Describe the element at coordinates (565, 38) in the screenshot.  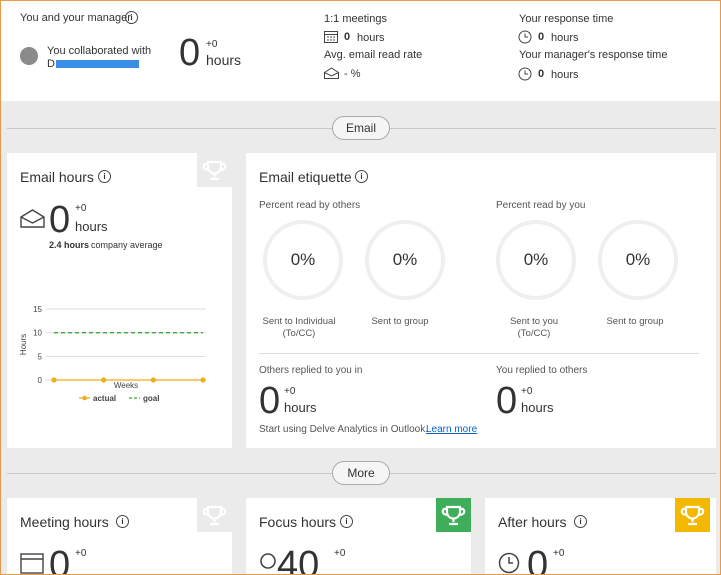
I see `response-unit: hours` at that location.